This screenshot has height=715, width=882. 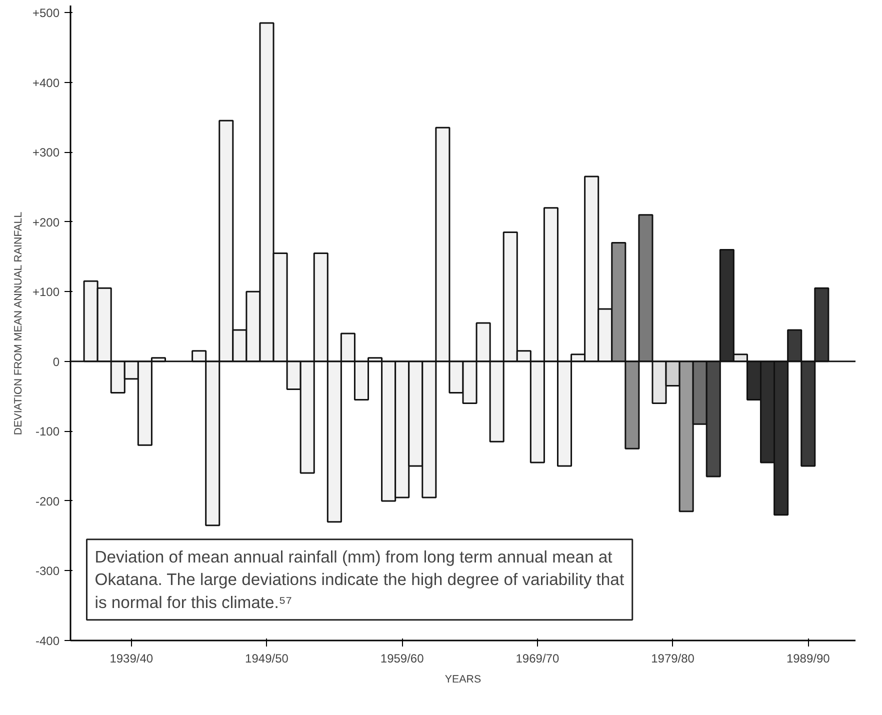 What do you see at coordinates (18, 324) in the screenshot?
I see `y-axis-title: DEVIATION FROM MEAN ANNUAL RAINFALL` at bounding box center [18, 324].